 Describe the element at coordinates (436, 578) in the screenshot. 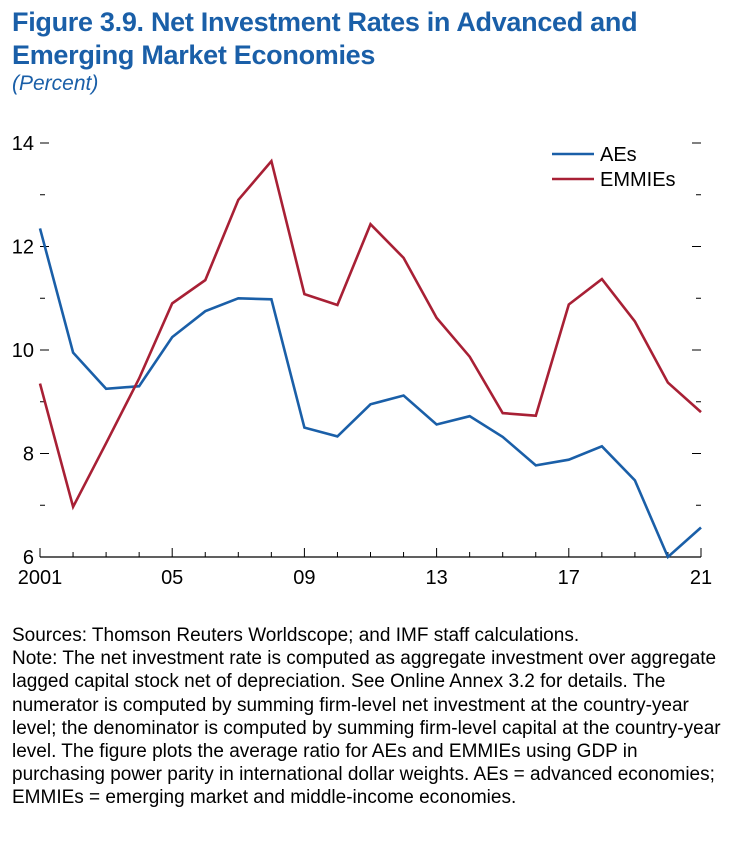

I see `x-tick-label: 13` at that location.